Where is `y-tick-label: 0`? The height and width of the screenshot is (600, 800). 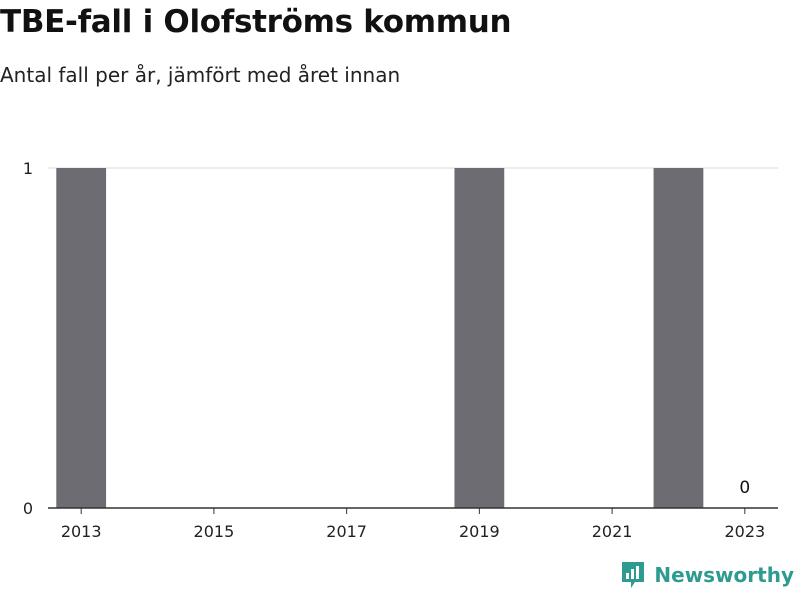
y-tick-label: 0 is located at coordinates (28, 508).